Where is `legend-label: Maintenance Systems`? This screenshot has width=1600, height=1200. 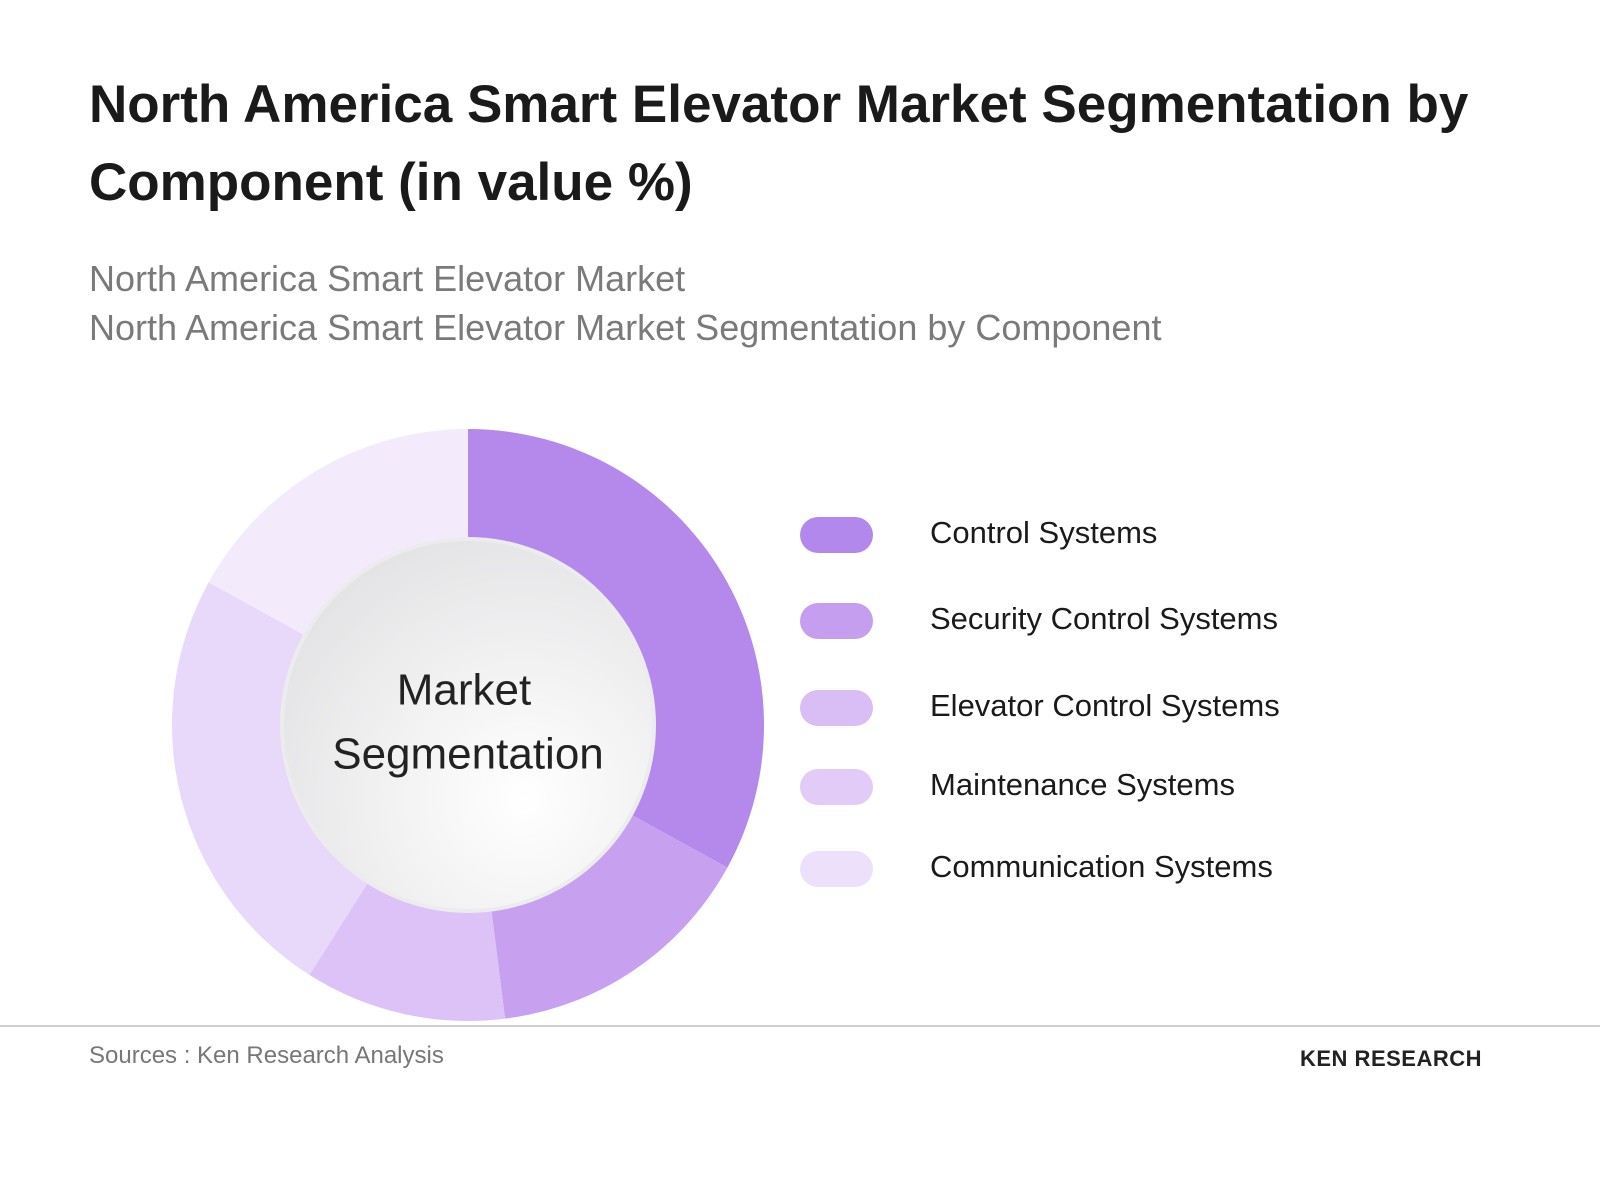 legend-label: Maintenance Systems is located at coordinates (1082, 784).